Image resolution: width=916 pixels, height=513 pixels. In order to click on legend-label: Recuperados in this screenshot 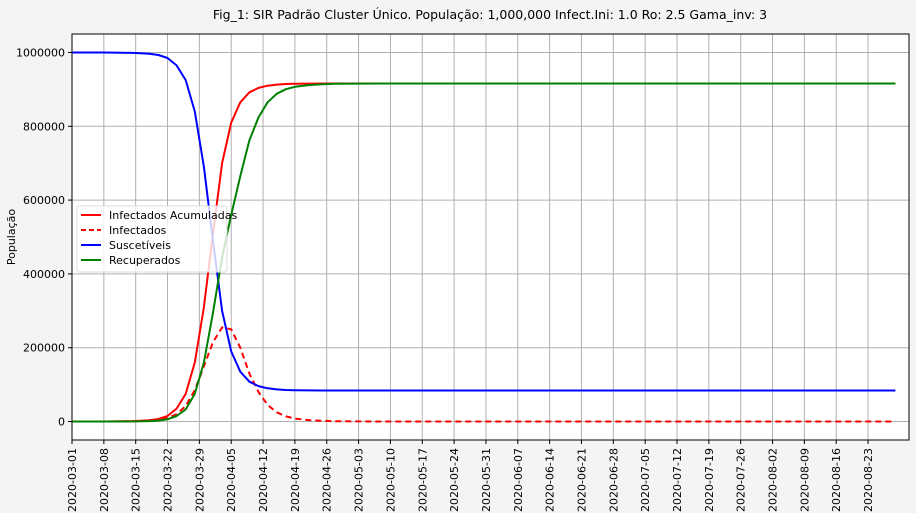, I will do `click(145, 260)`.